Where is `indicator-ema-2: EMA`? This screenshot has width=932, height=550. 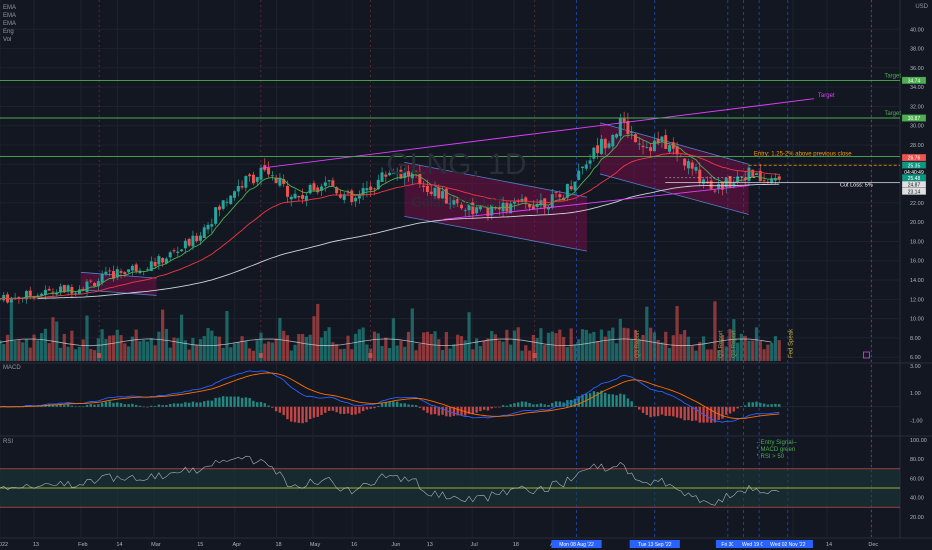
indicator-ema-2: EMA is located at coordinates (10, 16).